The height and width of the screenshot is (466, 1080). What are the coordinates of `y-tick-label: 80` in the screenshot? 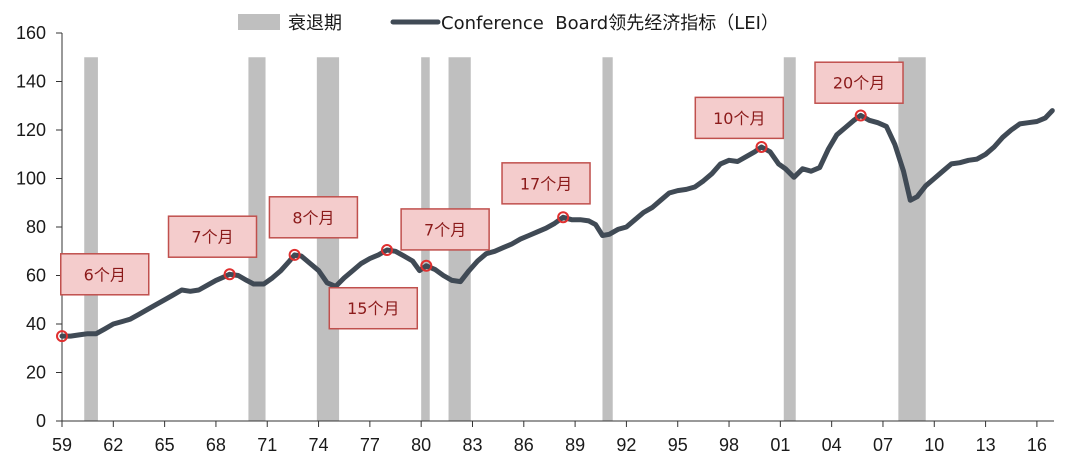 It's located at (36, 227).